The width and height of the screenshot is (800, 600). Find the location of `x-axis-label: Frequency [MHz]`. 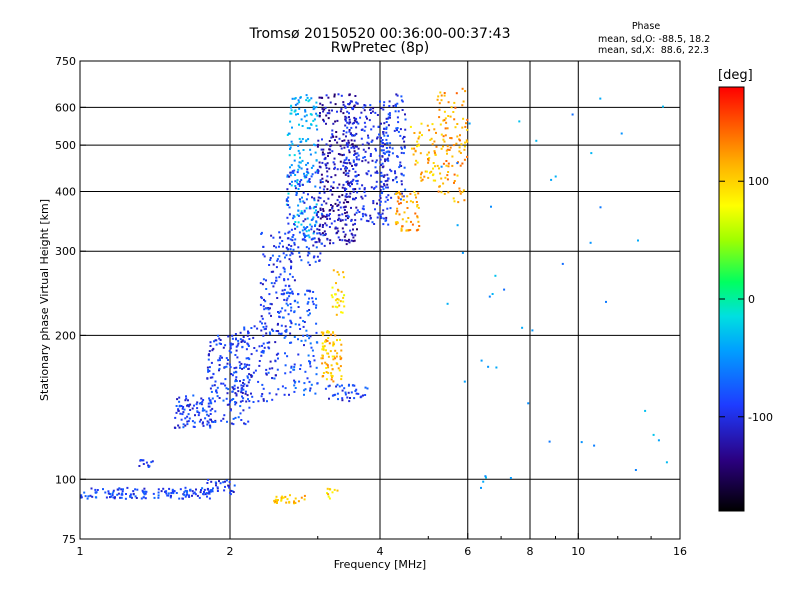

x-axis-label: Frequency [MHz] is located at coordinates (380, 564).